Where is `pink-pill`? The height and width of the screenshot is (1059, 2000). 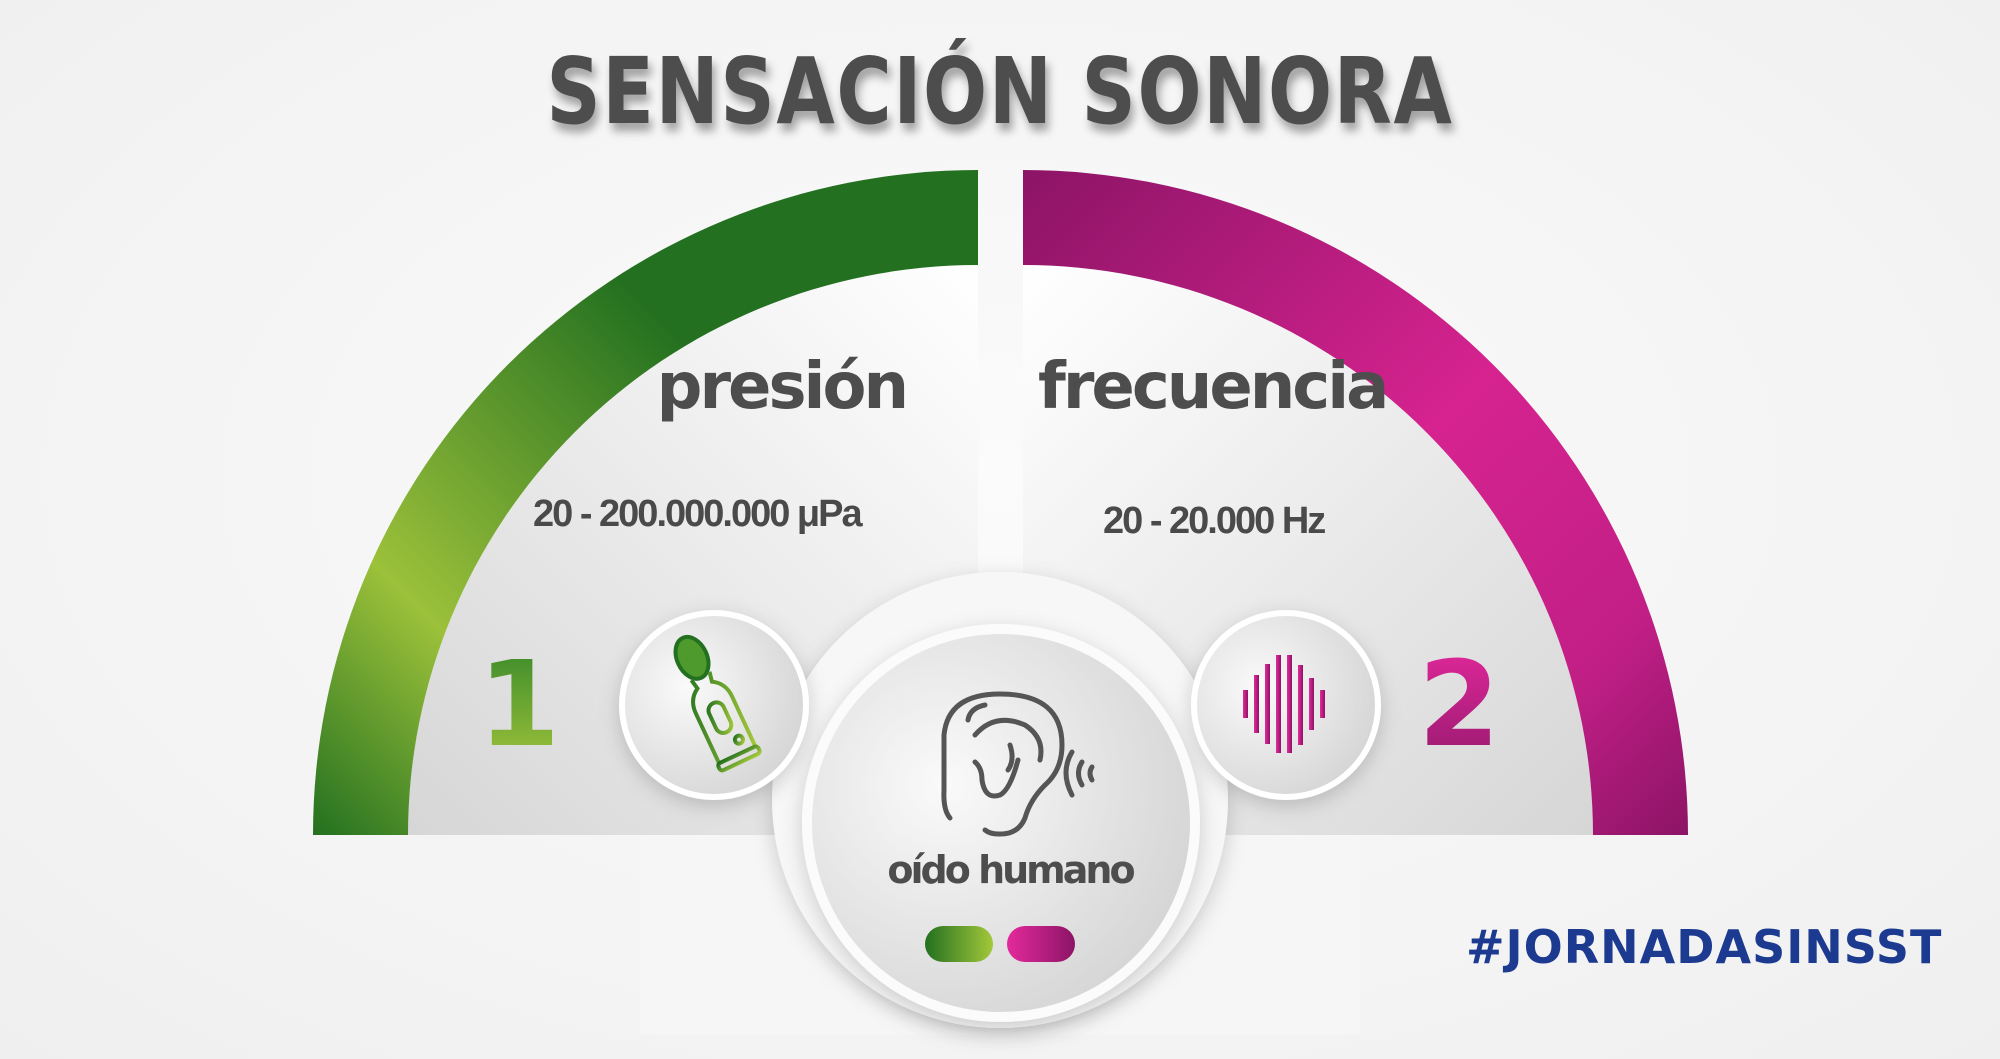
pink-pill is located at coordinates (1041, 944).